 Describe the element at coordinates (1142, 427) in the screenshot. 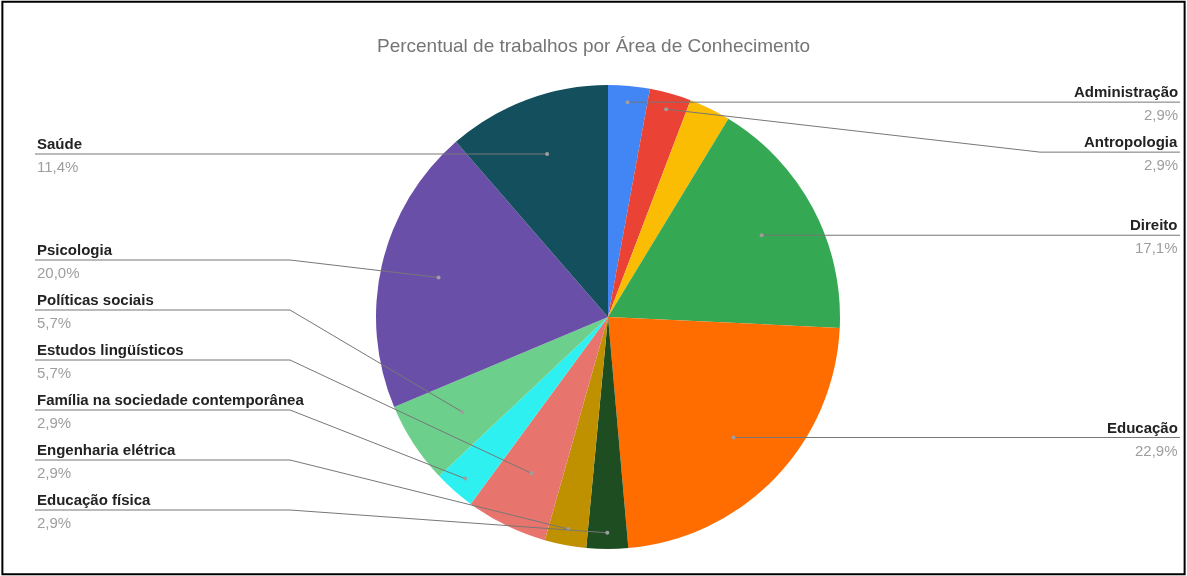

I see `slice-label: Educação` at that location.